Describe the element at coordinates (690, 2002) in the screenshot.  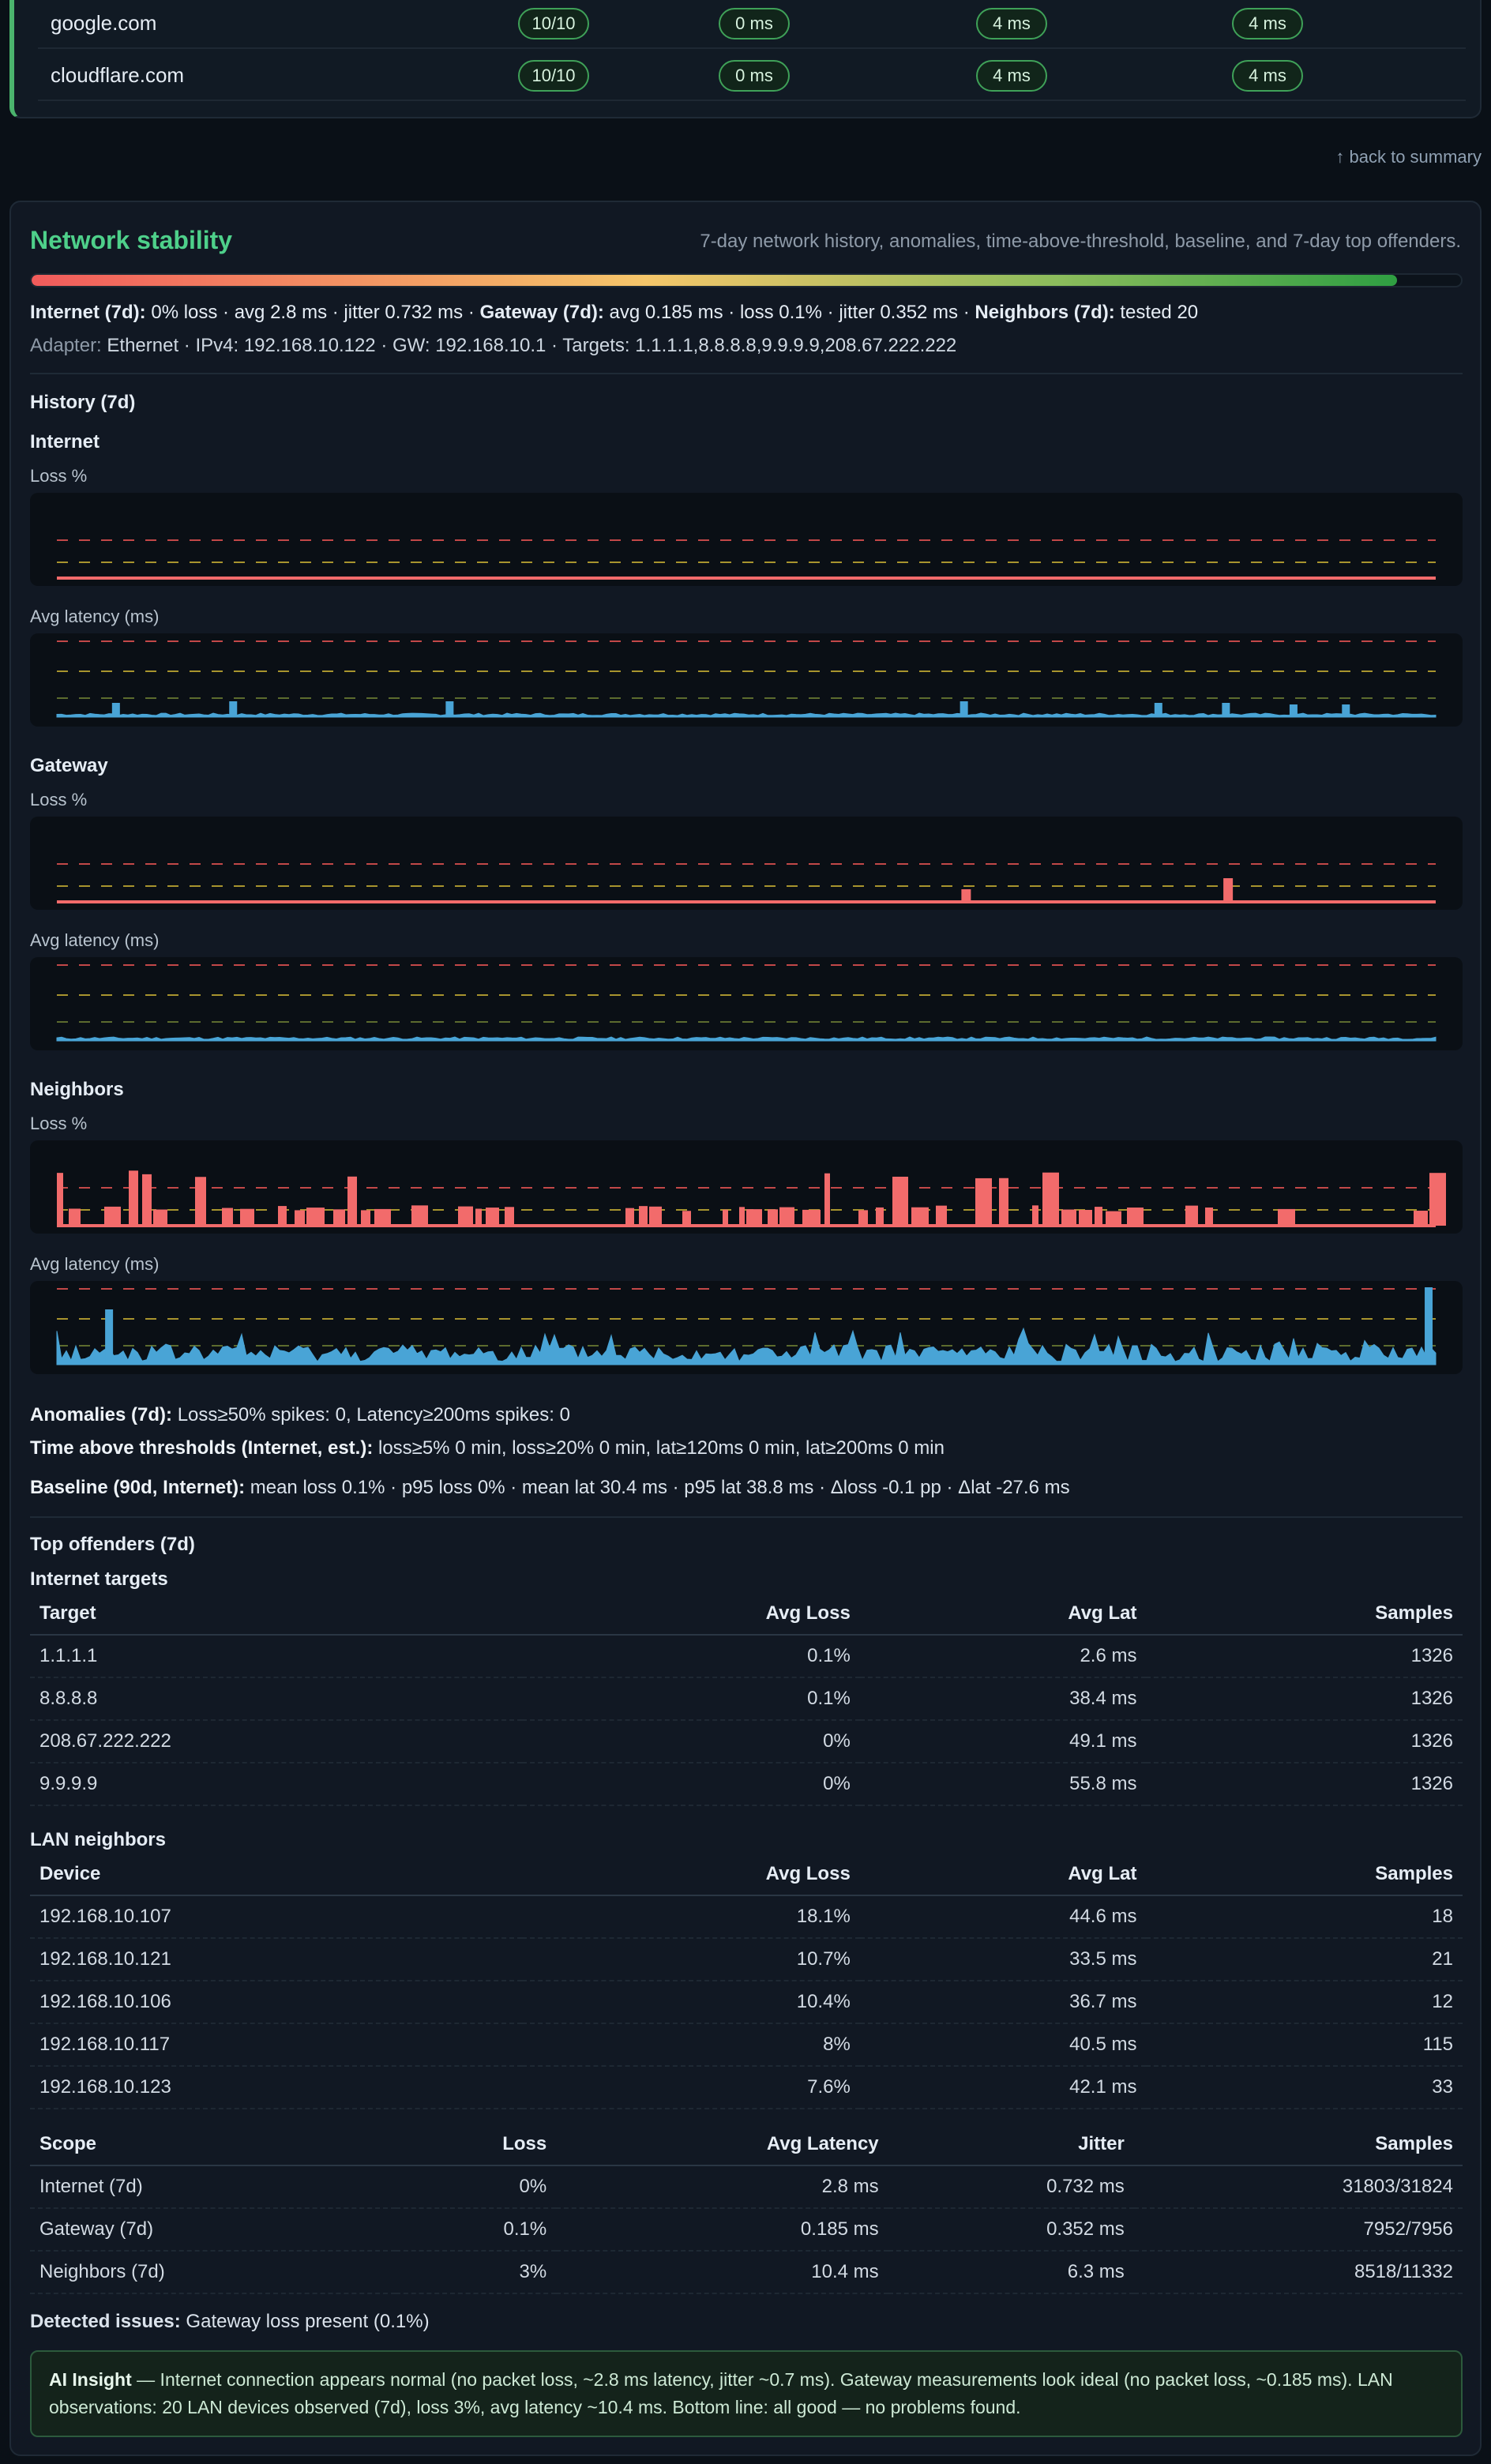
I see `table-cell: 10.4%` at that location.